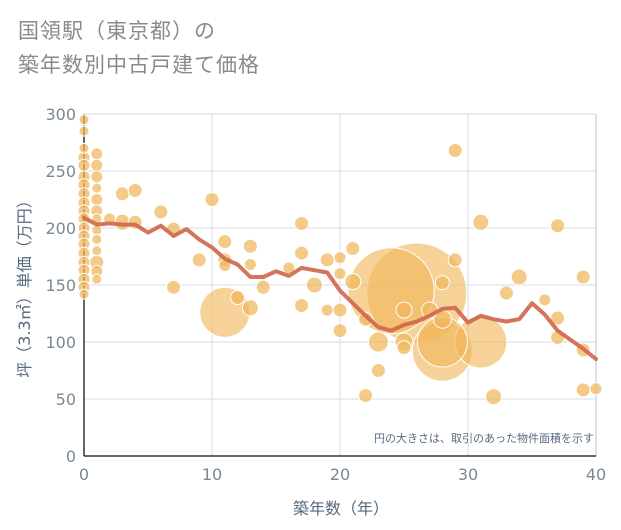  What do you see at coordinates (139, 65) in the screenshot?
I see `chart-title-line2: 築年数別中古戸建て価格` at bounding box center [139, 65].